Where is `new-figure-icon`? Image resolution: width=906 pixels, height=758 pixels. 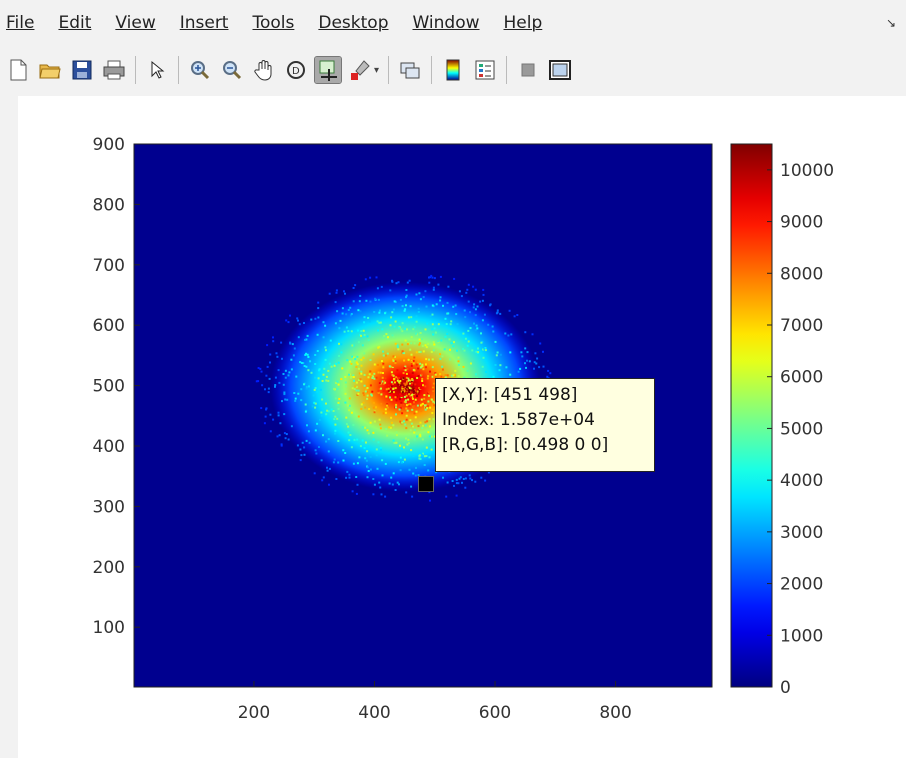 new-figure-icon is located at coordinates (18, 70).